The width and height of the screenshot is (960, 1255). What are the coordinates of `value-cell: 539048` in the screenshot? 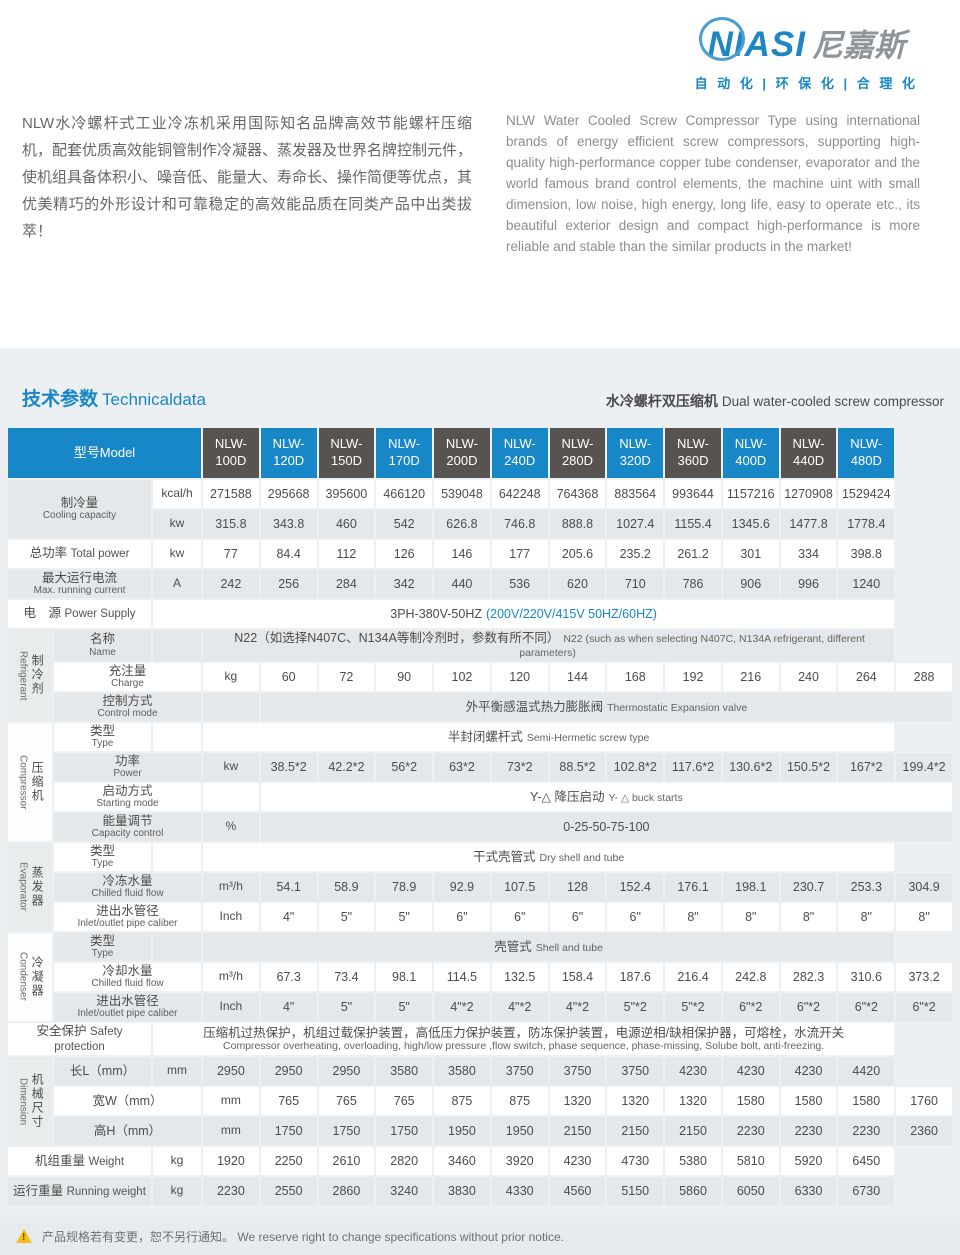 It's located at (462, 494).